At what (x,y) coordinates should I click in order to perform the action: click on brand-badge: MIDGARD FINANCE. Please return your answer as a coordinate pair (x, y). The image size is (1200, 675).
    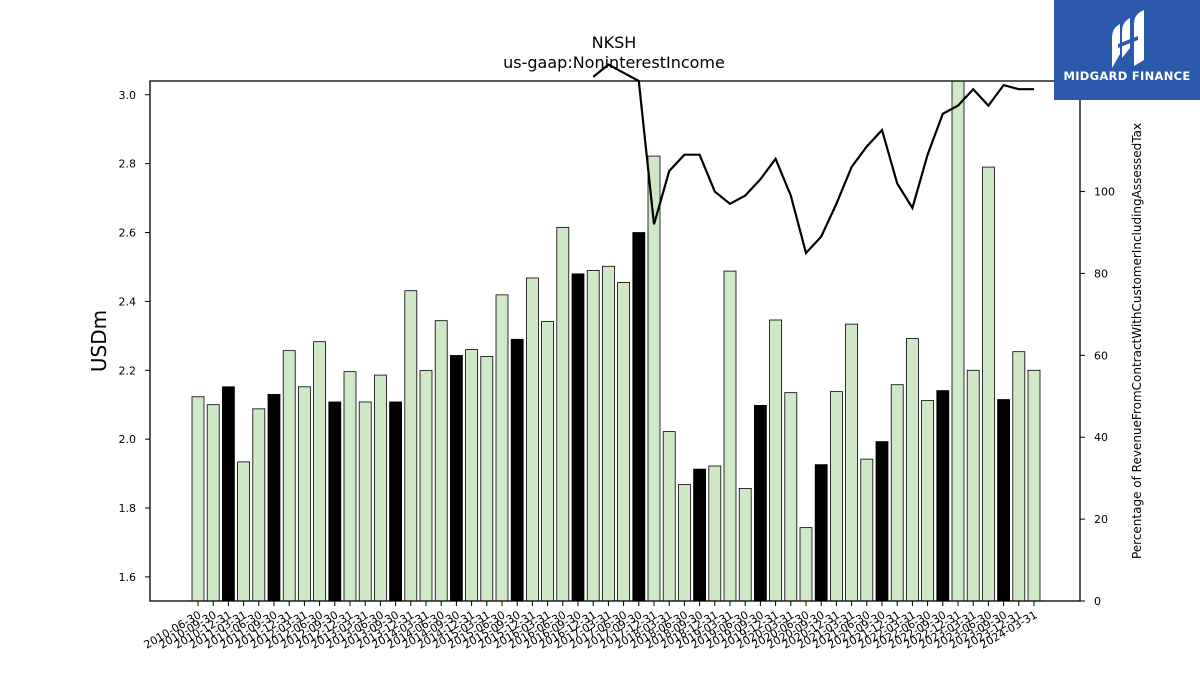
    Looking at the image, I should click on (1127, 50).